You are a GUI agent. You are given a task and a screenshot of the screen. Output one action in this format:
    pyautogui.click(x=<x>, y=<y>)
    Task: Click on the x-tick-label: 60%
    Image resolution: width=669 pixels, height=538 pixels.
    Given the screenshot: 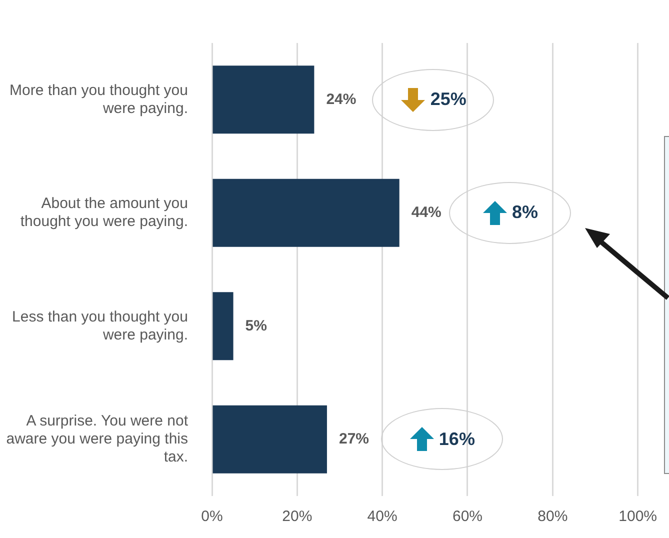 What is the action you would take?
    pyautogui.click(x=467, y=517)
    